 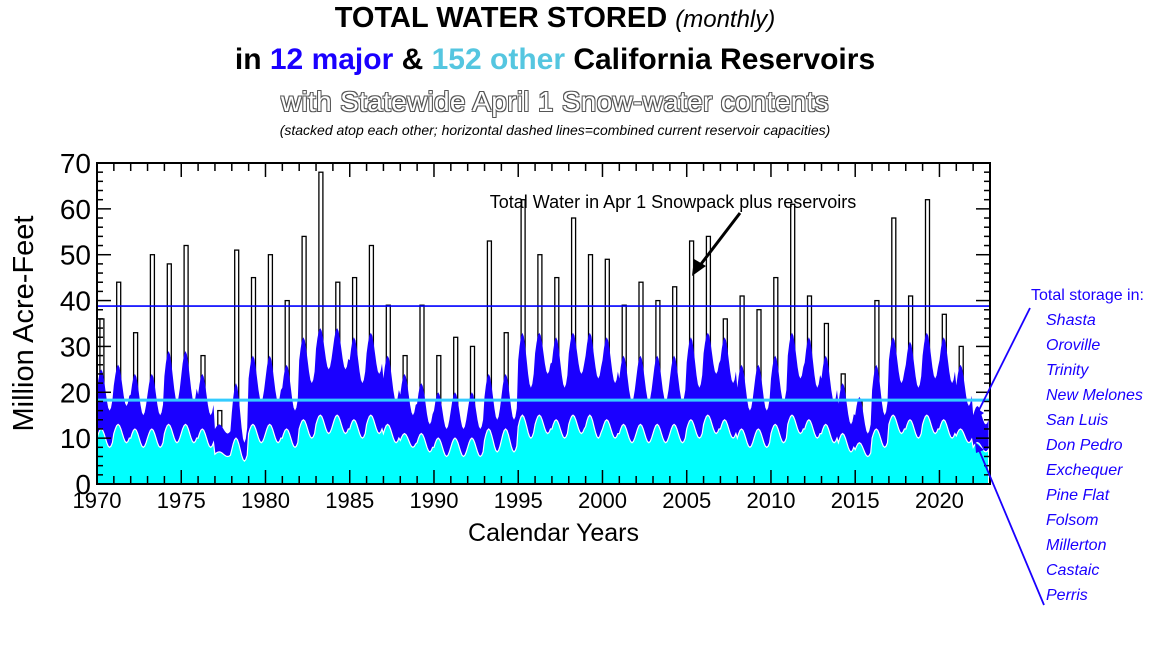 What do you see at coordinates (75, 438) in the screenshot?
I see `y-tick-label-10: 10` at bounding box center [75, 438].